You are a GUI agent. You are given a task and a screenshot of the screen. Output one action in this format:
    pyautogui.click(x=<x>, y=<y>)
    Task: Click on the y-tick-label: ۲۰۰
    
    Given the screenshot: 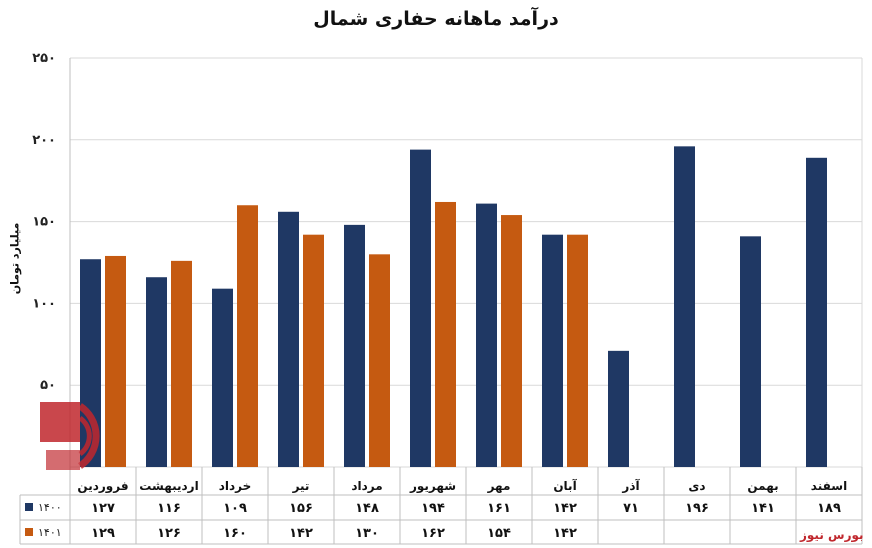 What is the action you would take?
    pyautogui.click(x=44, y=140)
    